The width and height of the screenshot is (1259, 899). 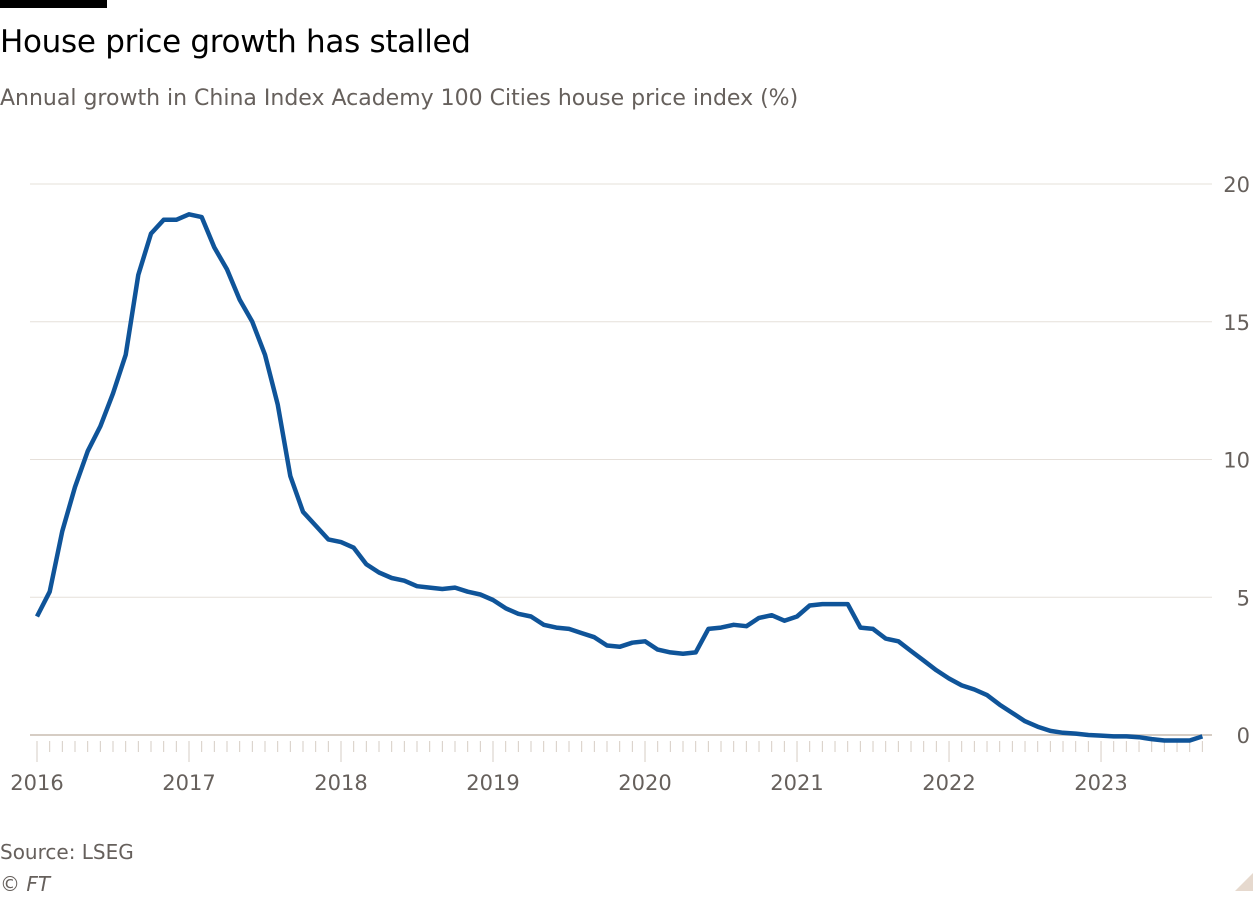 What do you see at coordinates (1236, 323) in the screenshot?
I see `y-tick-label: 15` at bounding box center [1236, 323].